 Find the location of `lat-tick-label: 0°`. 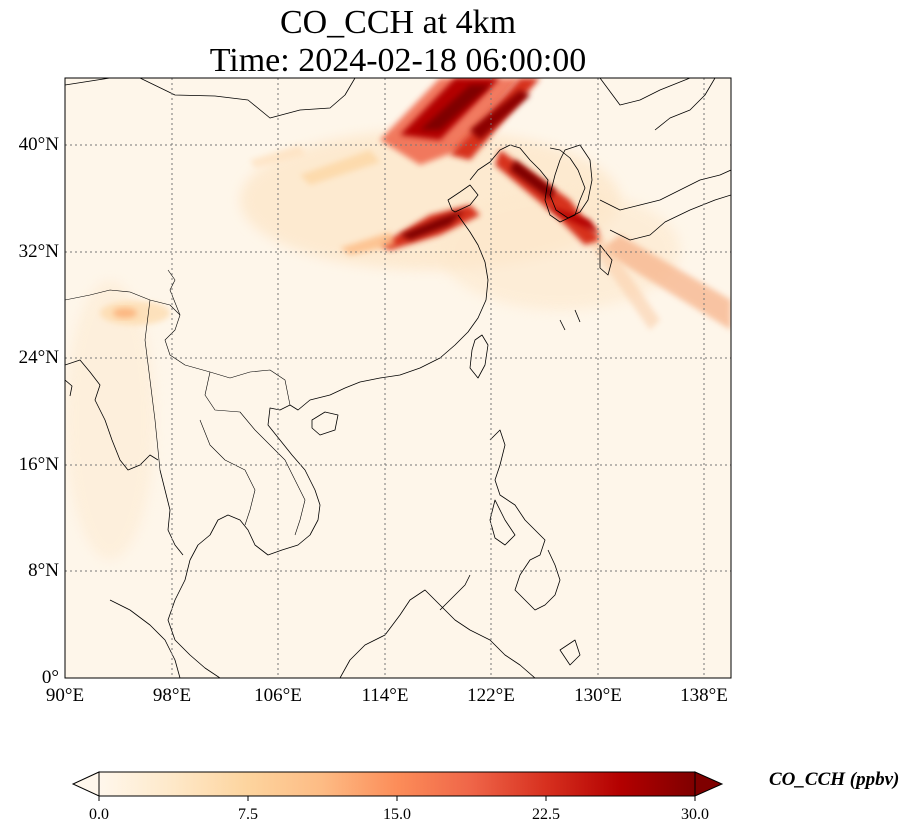

lat-tick-label: 0° is located at coordinates (50, 677).